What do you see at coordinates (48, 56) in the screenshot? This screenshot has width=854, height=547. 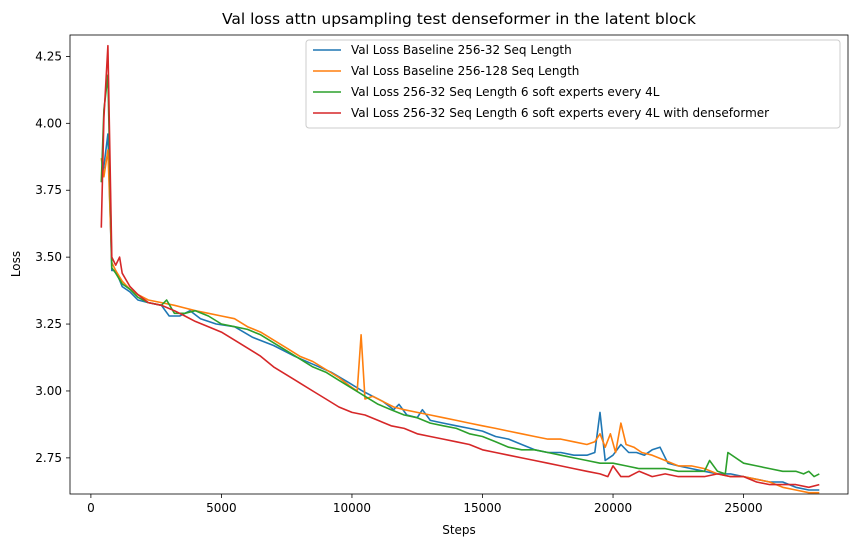 I see `y-tick-label: 4.25` at bounding box center [48, 56].